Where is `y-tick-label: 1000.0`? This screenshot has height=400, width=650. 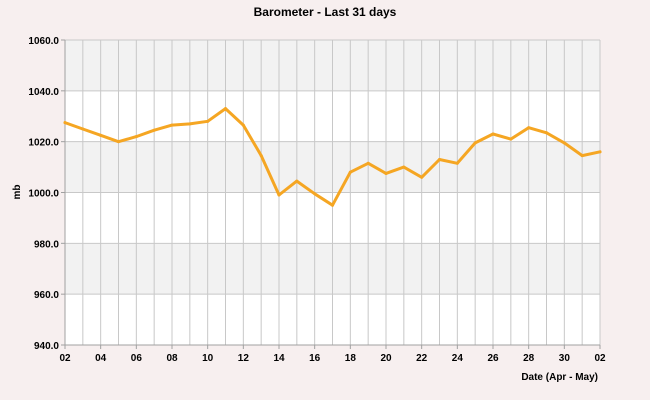
y-tick-label: 1000.0 is located at coordinates (43, 194).